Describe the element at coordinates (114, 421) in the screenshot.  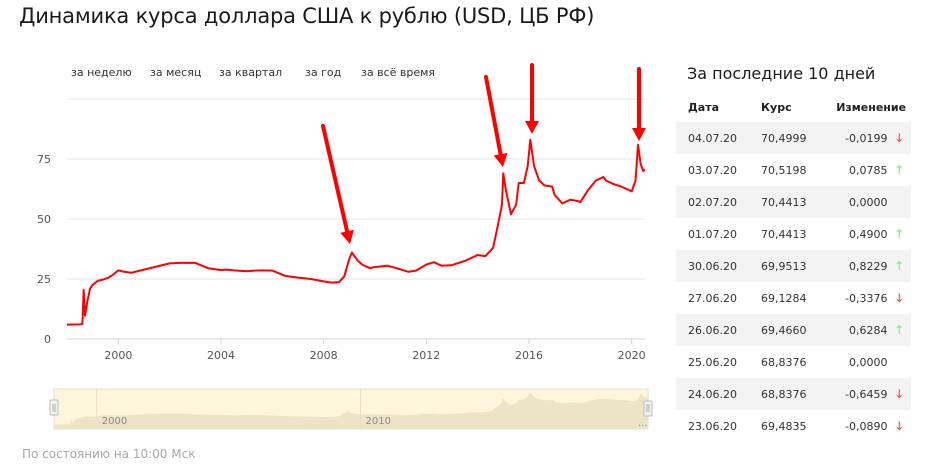
I see `navigator-tick-label: 2000` at that location.